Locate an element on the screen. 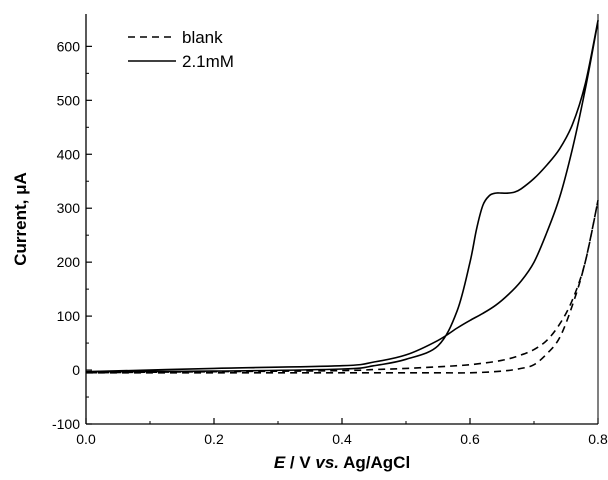  legend: blank 2.1mM is located at coordinates (181, 49).